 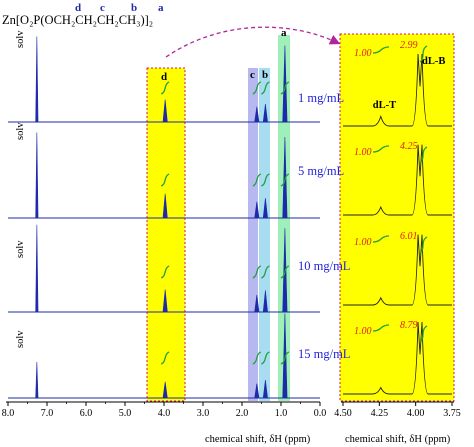 What do you see at coordinates (164, 413) in the screenshot?
I see `main-tick-label: 4.0` at bounding box center [164, 413].